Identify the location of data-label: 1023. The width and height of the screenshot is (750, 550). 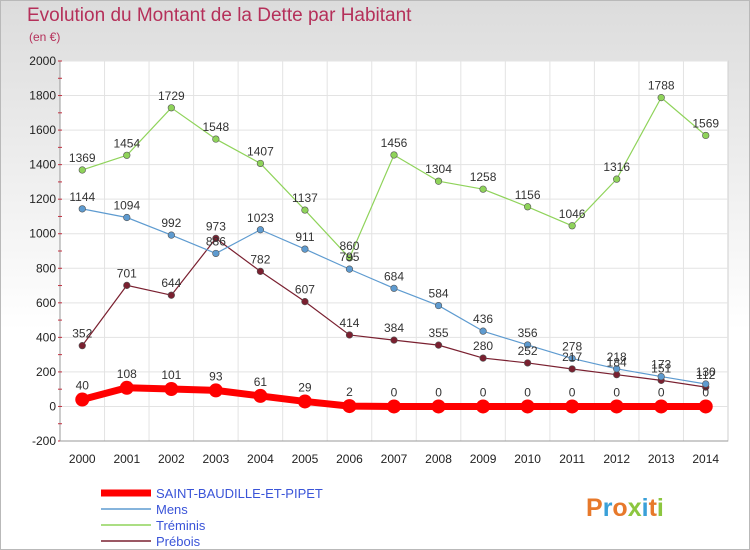
(260, 218).